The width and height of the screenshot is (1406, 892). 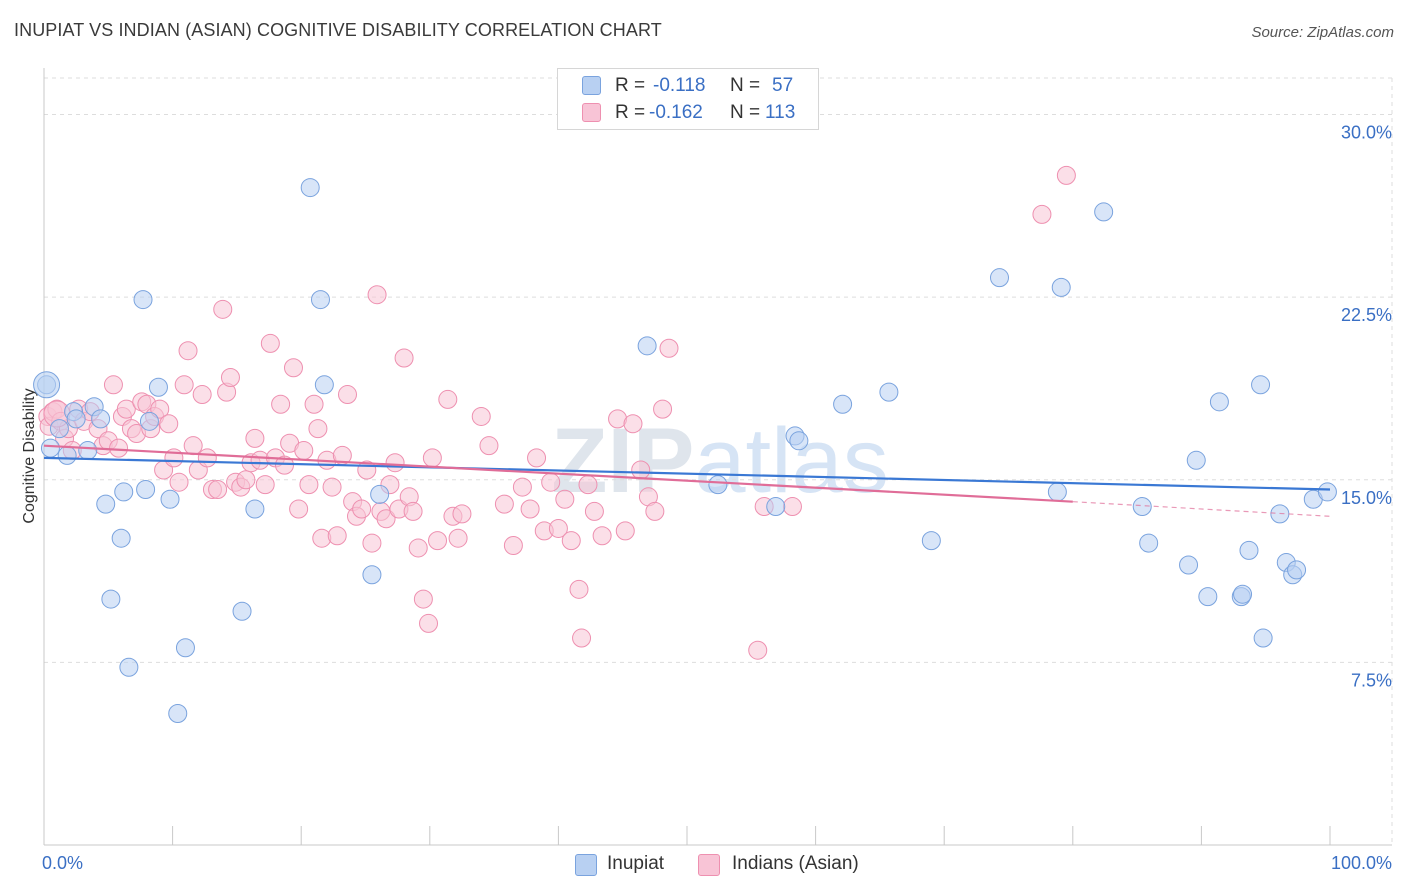 I want to click on x-tick-label: 0.0%, so click(x=62, y=863).